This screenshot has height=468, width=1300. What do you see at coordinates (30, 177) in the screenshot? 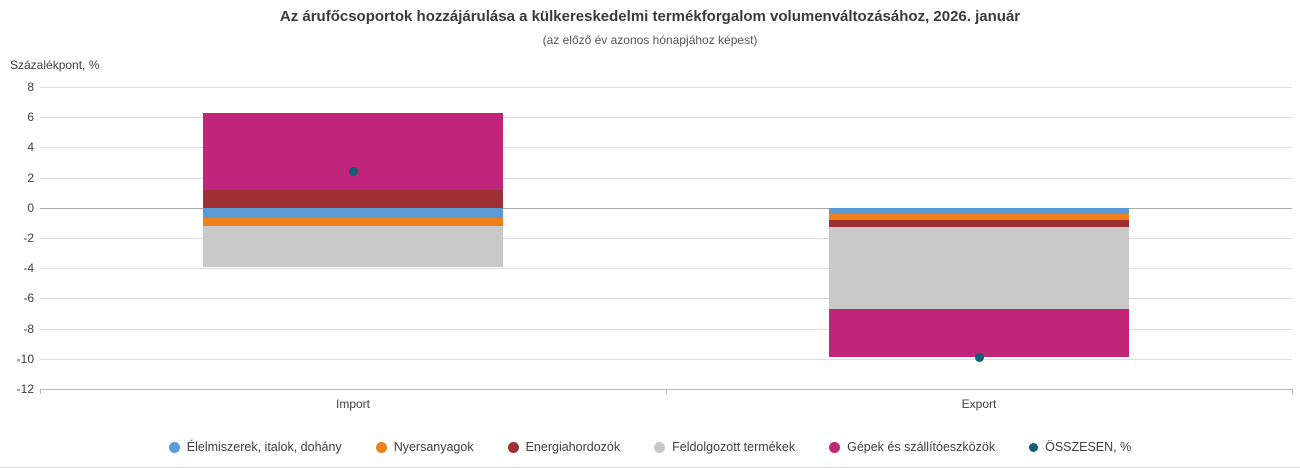
I see `y-tick-label: 2` at bounding box center [30, 177].